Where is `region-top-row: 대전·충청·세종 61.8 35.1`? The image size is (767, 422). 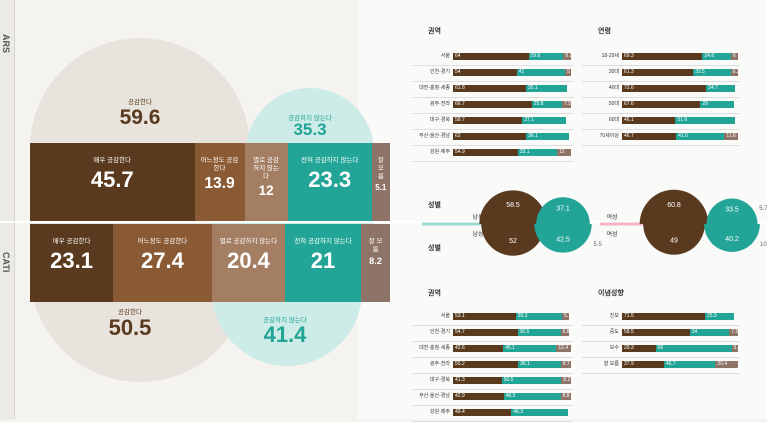
region-top-row: 대전·충청·세종 61.8 35.1 is located at coordinates (495, 88).